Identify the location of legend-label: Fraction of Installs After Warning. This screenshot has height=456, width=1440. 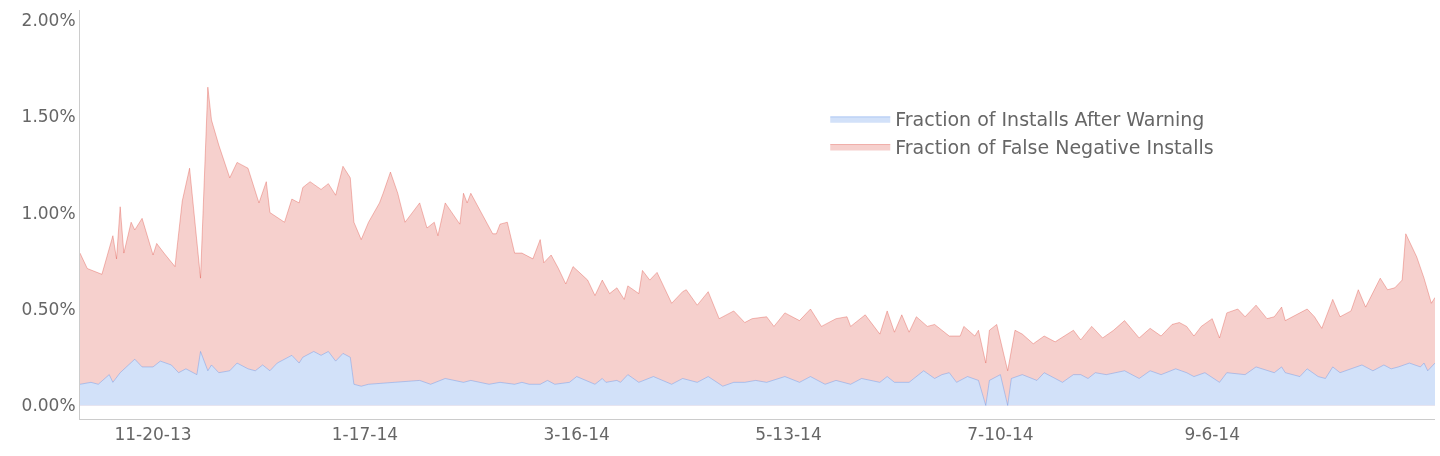
(1050, 119).